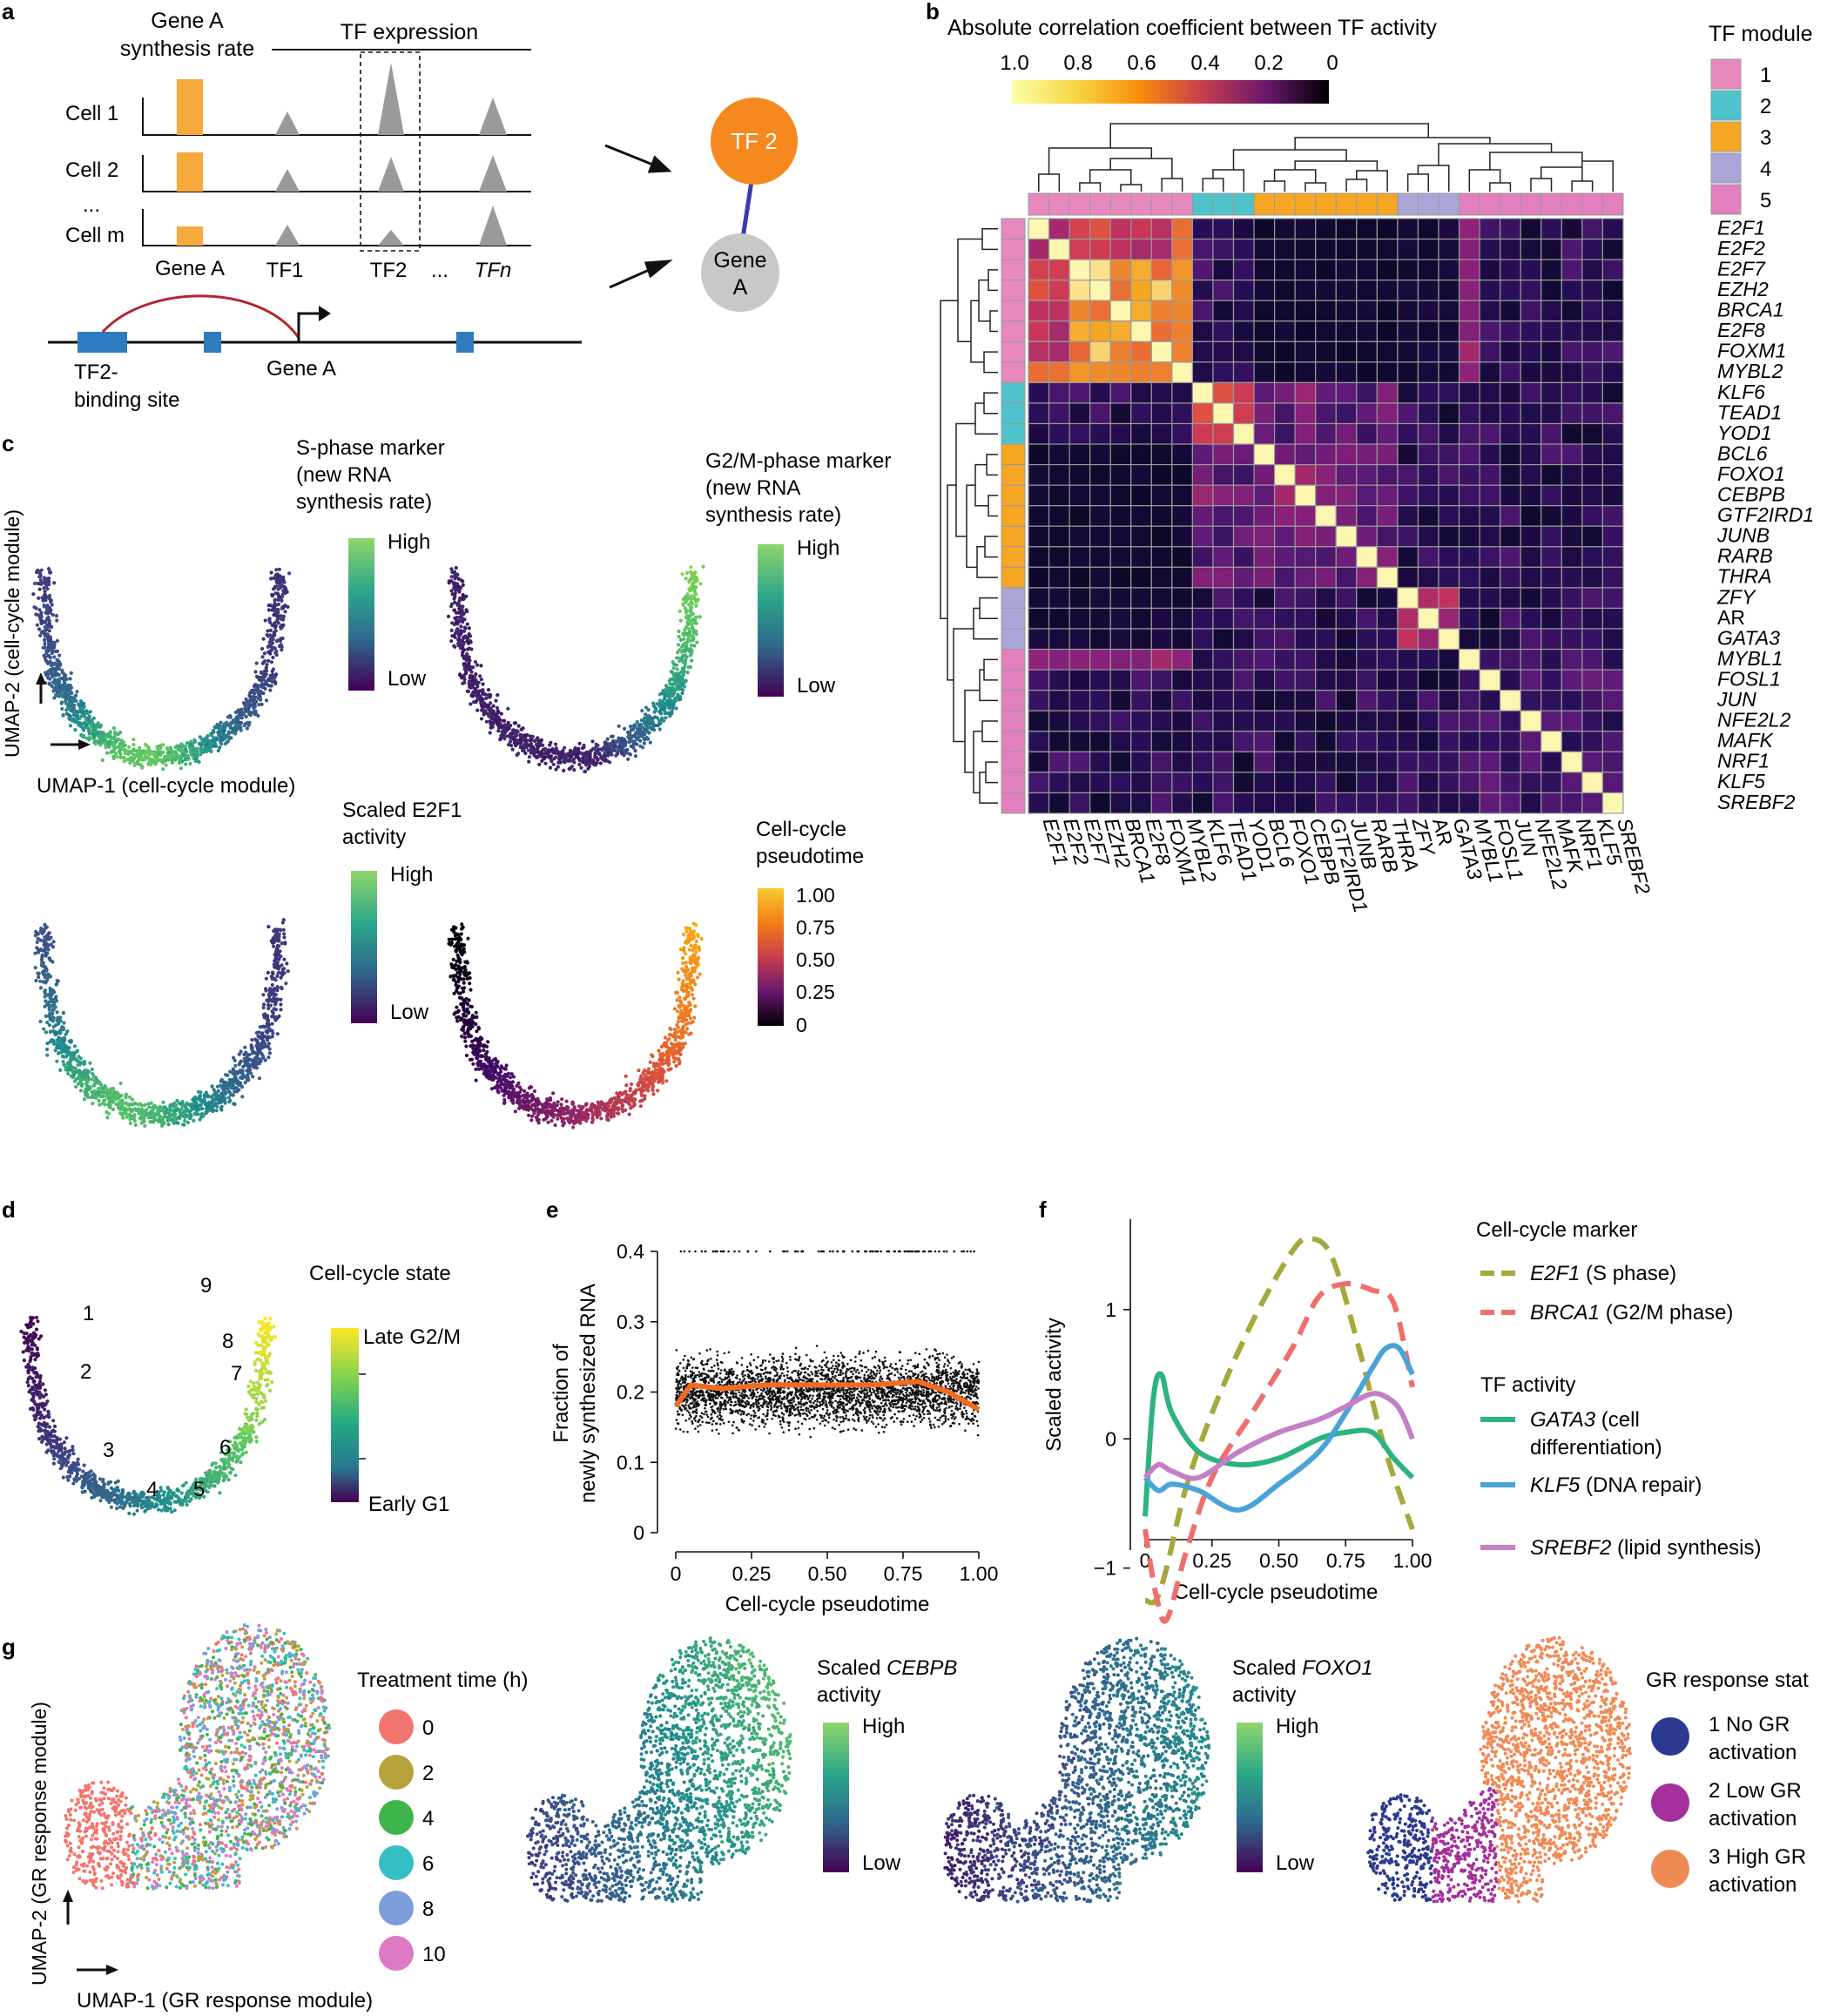  Describe the element at coordinates (1741, 248) in the screenshot. I see `row-label-E2F2: E2F2` at that location.